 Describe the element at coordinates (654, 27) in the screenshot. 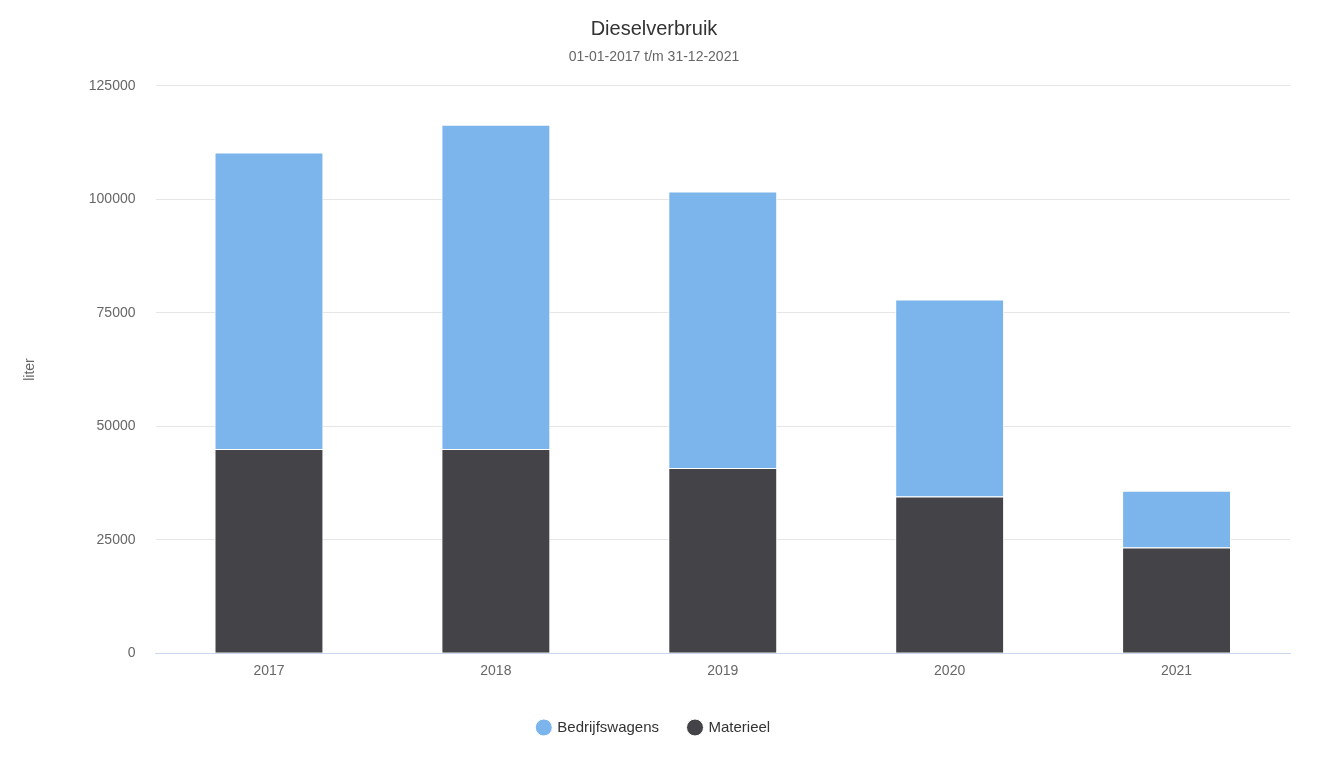

I see `chart-title: Dieselverbruik` at that location.